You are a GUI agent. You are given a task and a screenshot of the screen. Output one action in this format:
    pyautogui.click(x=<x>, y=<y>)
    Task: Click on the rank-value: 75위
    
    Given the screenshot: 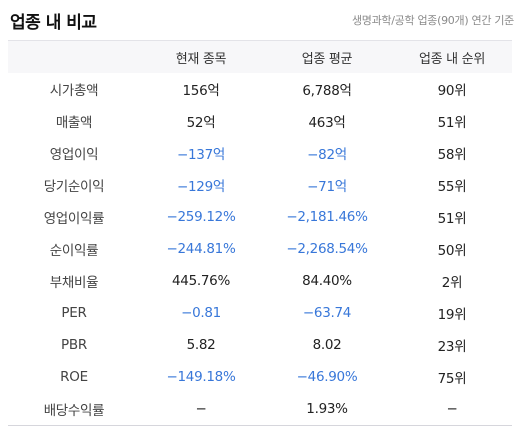 What is the action you would take?
    pyautogui.click(x=452, y=379)
    